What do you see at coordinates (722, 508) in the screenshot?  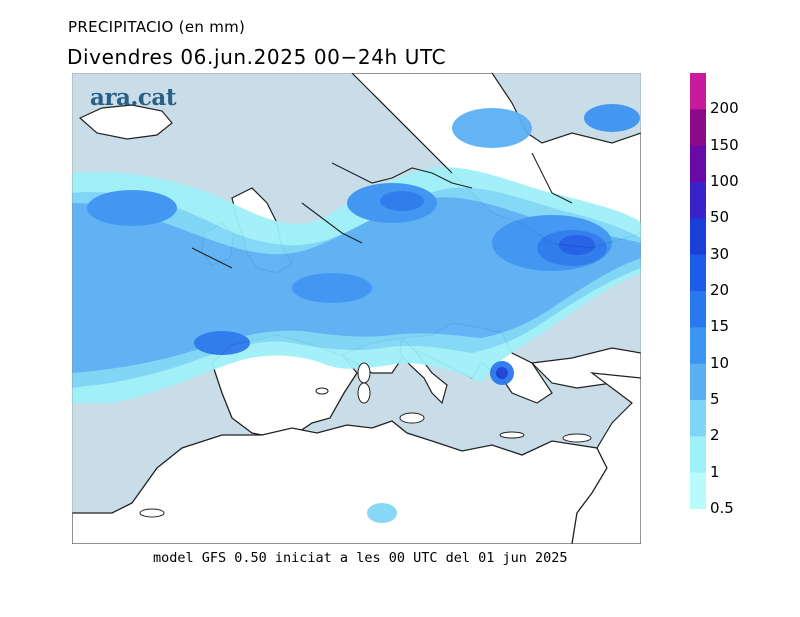 I see `legend-label: 0.5` at bounding box center [722, 508].